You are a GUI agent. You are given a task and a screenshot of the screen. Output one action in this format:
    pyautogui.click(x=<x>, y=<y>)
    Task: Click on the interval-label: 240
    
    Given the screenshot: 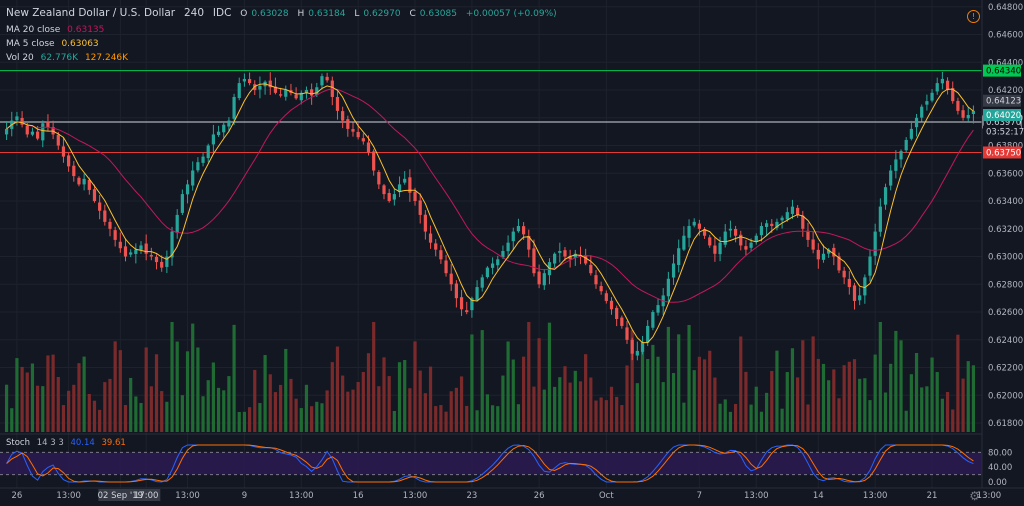 What is the action you would take?
    pyautogui.click(x=194, y=13)
    